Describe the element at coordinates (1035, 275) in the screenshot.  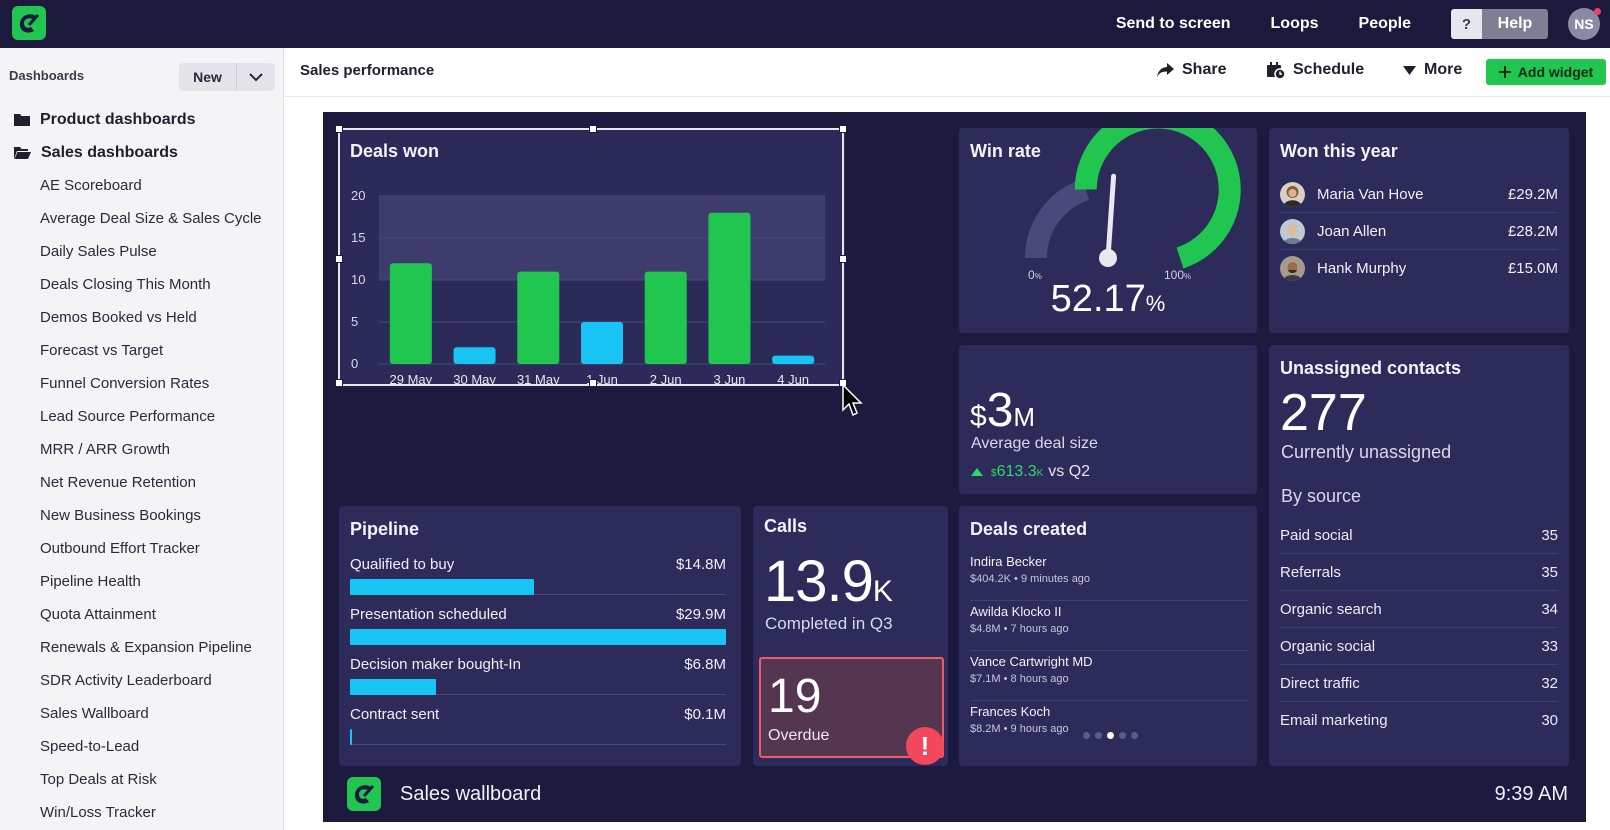
I see `gauge-min-label: 0%` at that location.